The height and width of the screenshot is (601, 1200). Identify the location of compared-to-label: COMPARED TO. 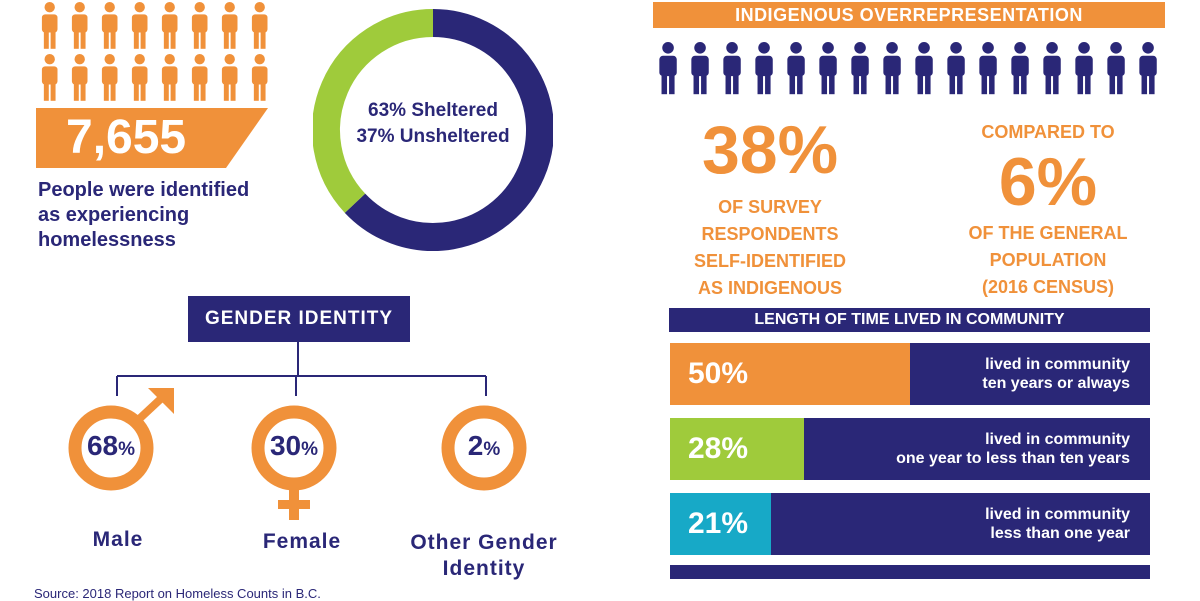
(1048, 132).